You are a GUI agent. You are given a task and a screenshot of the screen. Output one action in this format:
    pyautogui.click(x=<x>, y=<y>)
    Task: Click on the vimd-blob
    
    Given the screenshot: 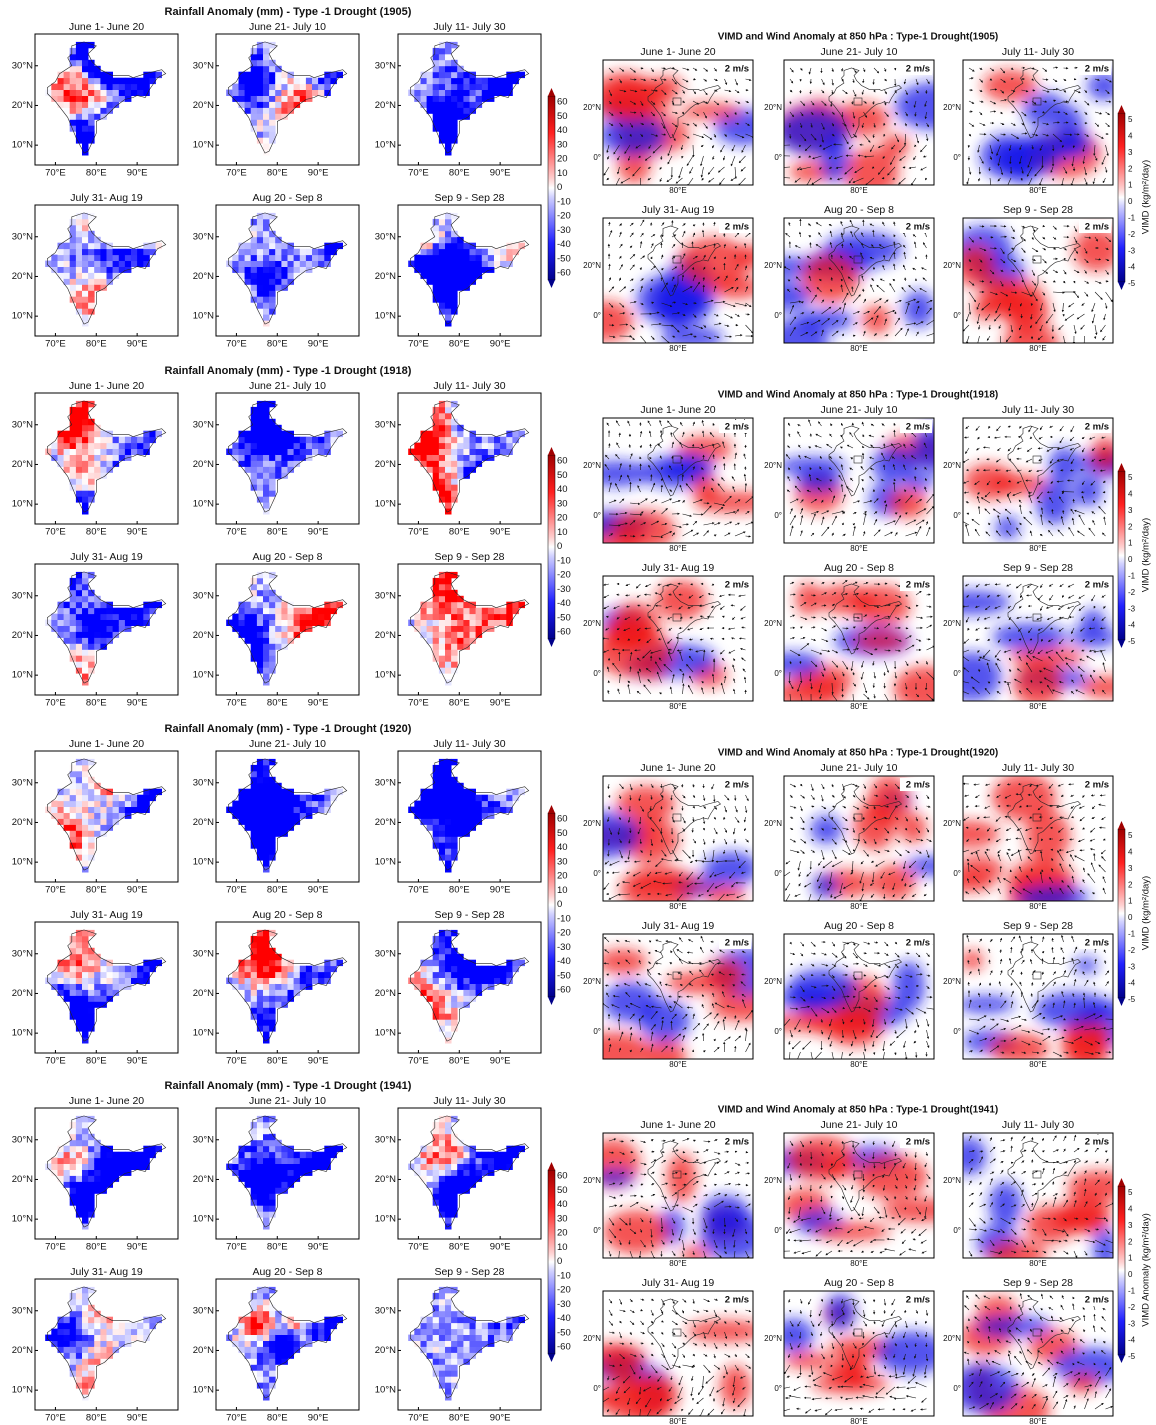 What is the action you would take?
    pyautogui.click(x=797, y=342)
    